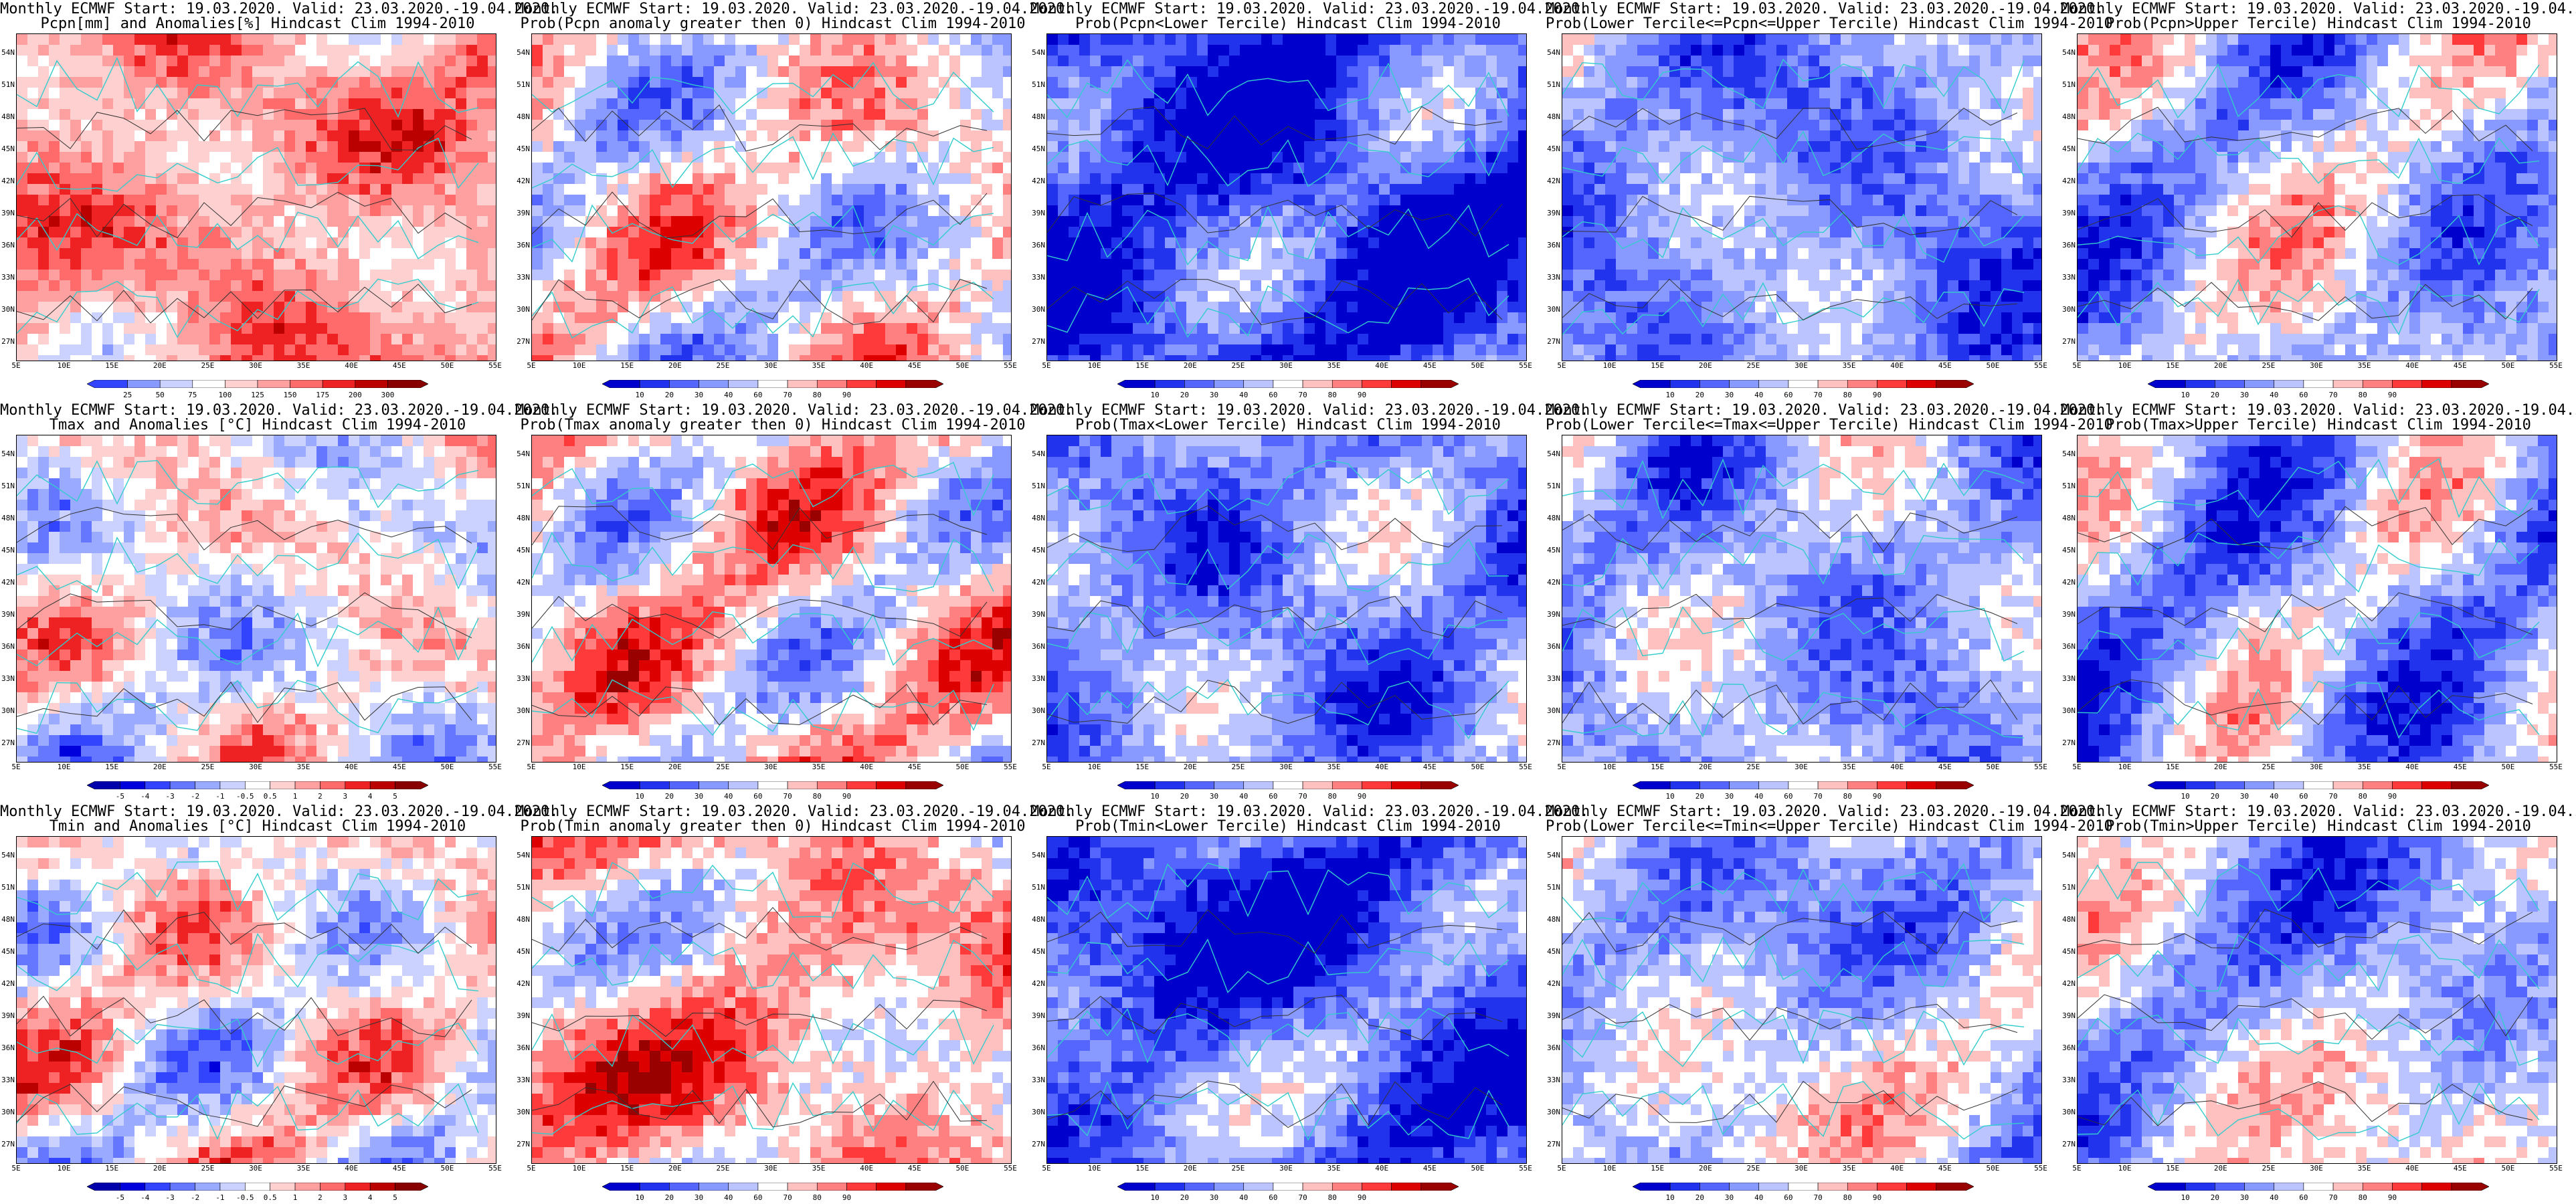  What do you see at coordinates (303, 365) in the screenshot?
I see `longitude-label: 35E` at bounding box center [303, 365].